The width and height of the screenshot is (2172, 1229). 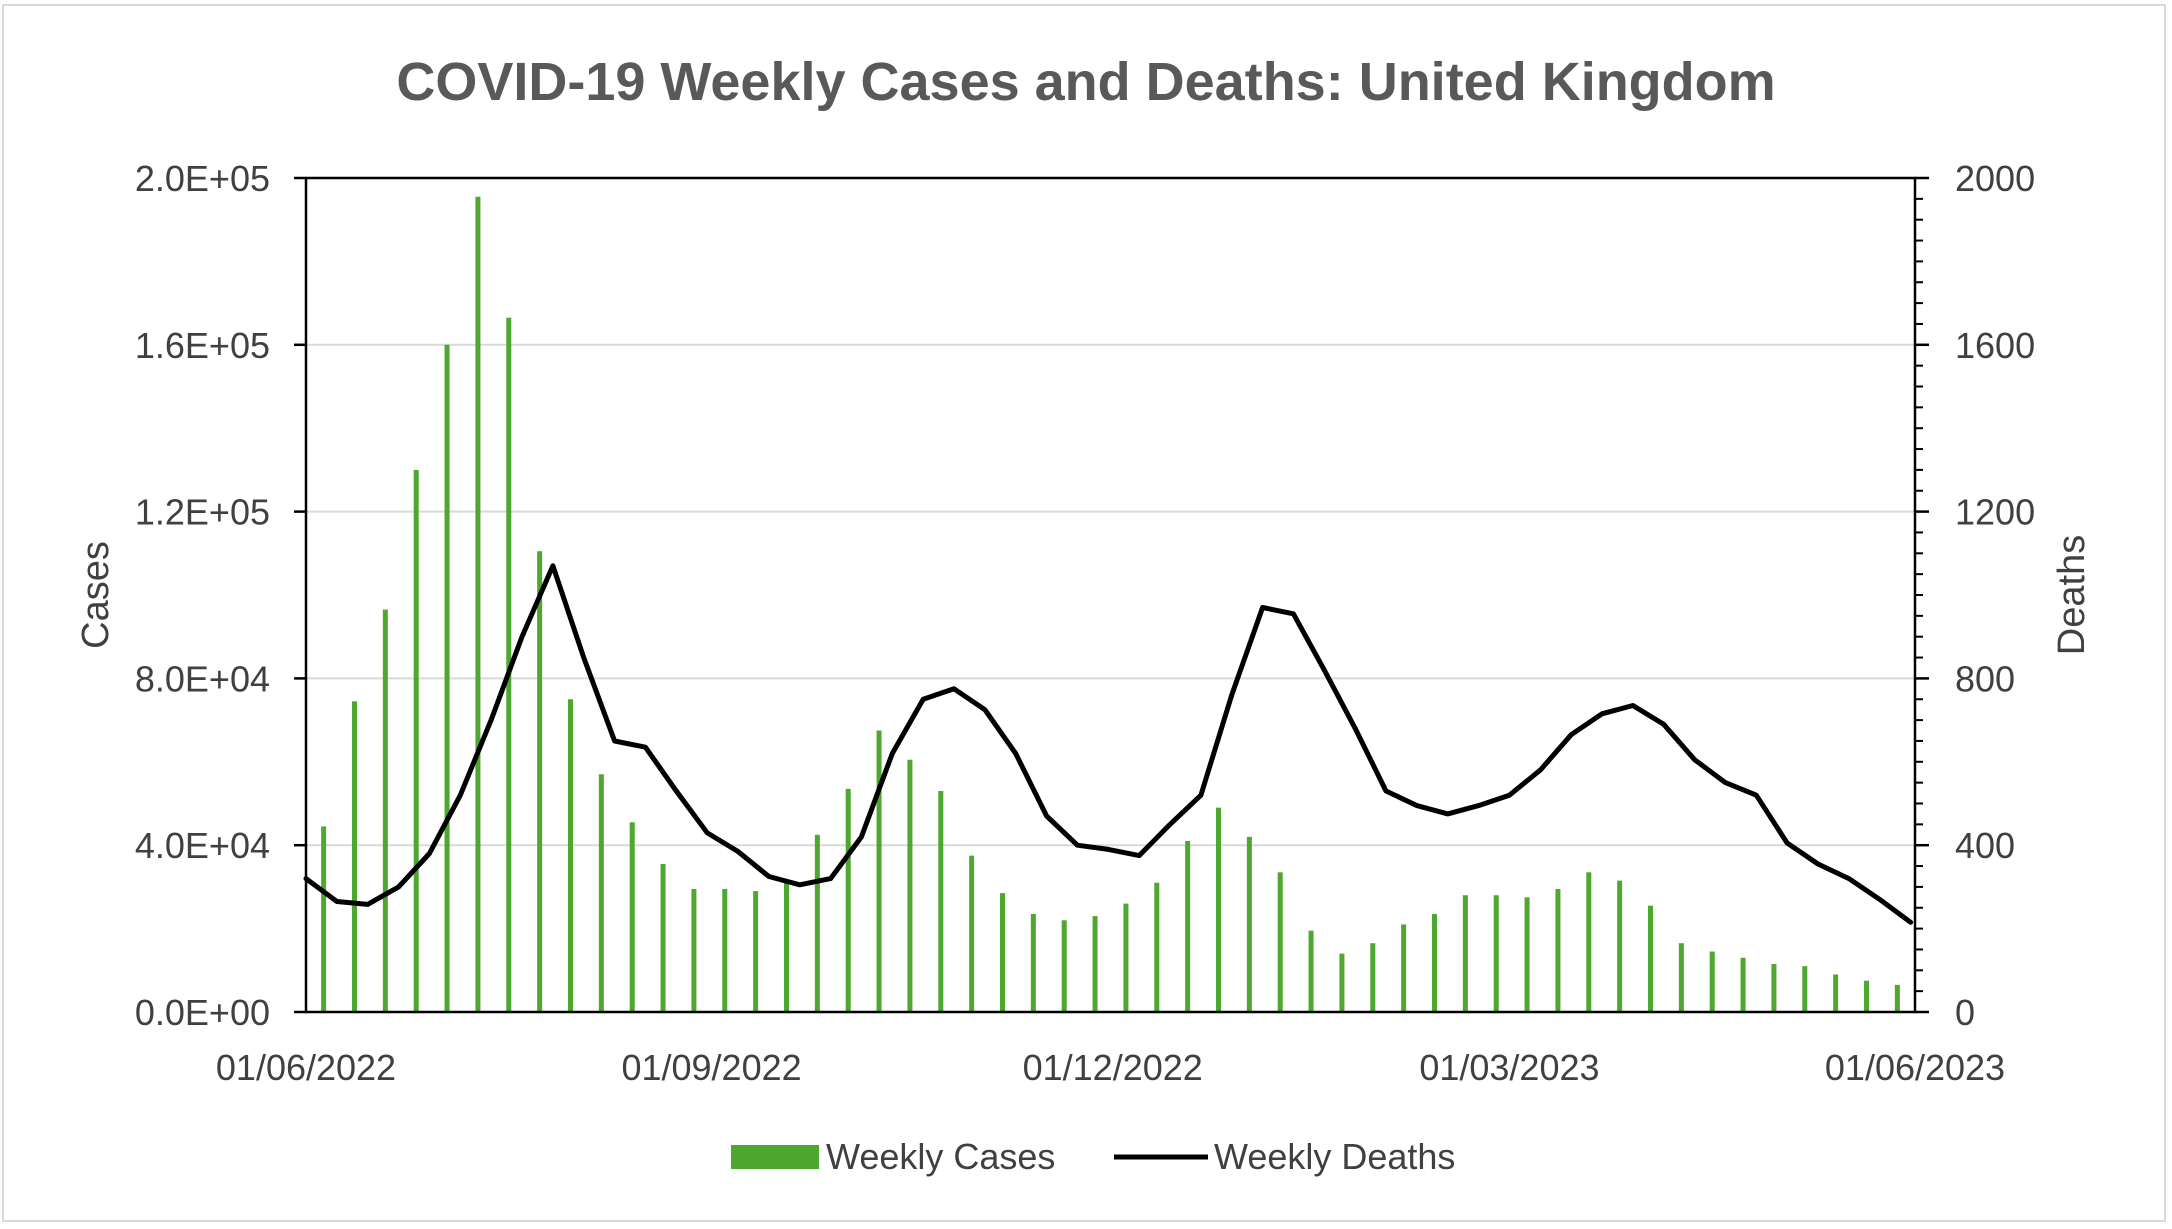 I want to click on right-tick-label: 0, so click(x=1965, y=1012).